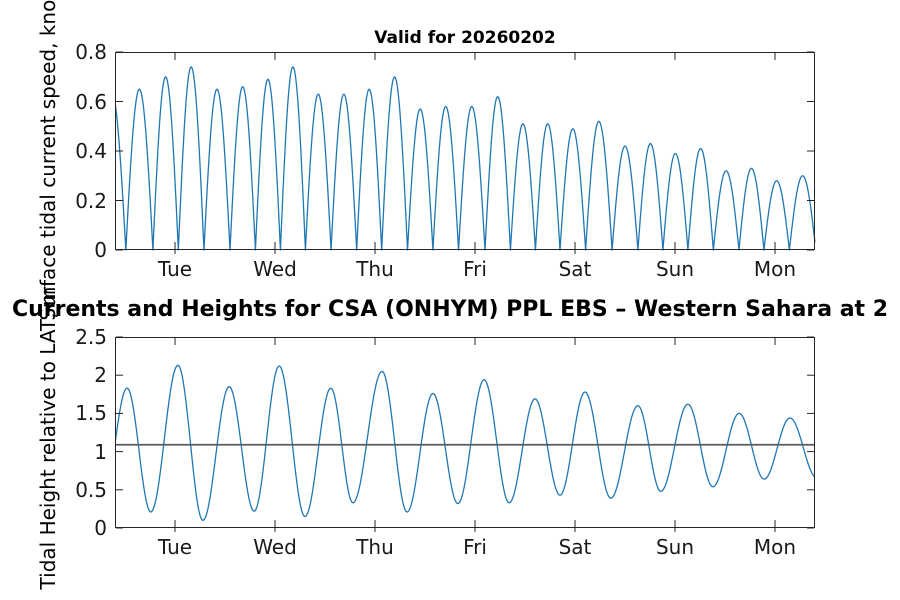  I want to click on top-plot-title: Valid for 20260202, so click(465, 38).